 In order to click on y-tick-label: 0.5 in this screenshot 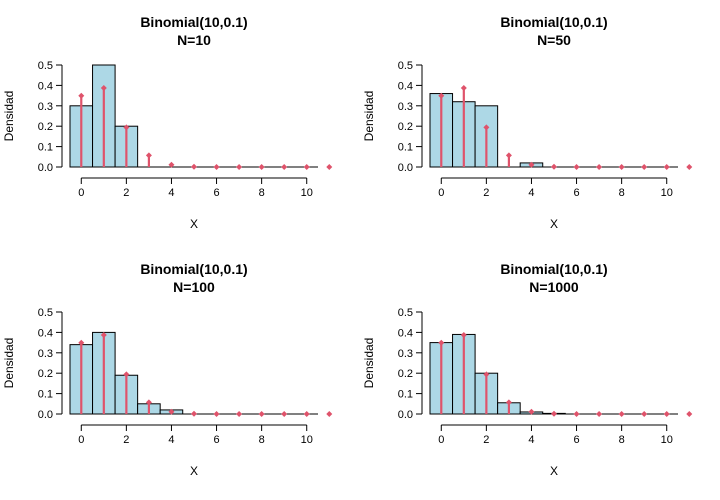, I will do `click(45, 66)`.